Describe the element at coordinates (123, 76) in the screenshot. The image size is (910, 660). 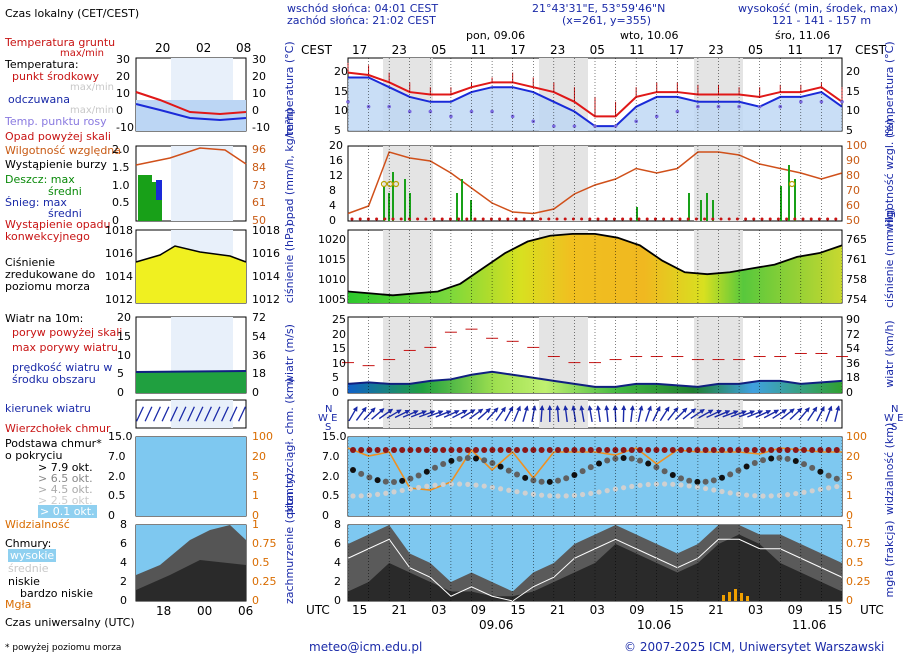
I see `left-temp-tick-1: 20` at that location.